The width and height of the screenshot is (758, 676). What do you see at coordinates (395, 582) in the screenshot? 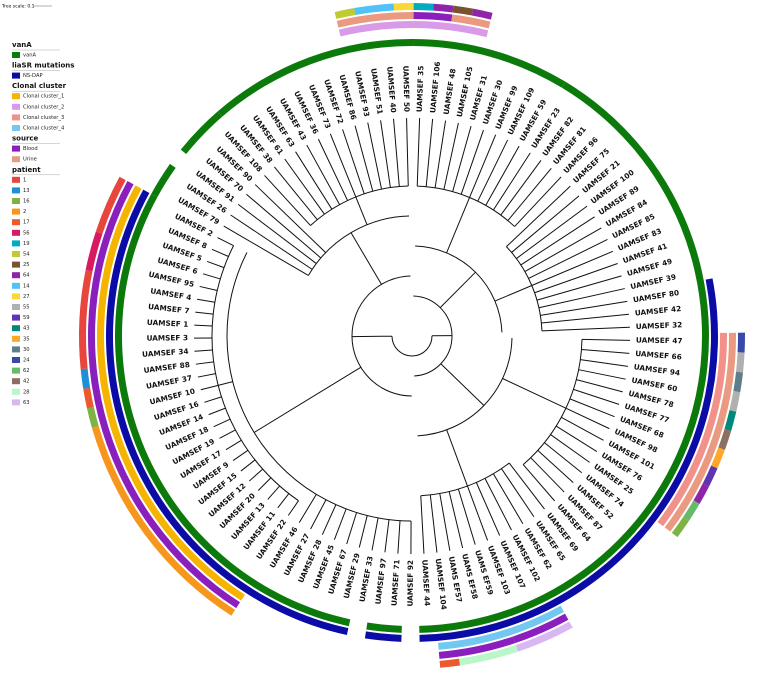
I see `leaf-label: UAMSEF 71` at bounding box center [395, 582].